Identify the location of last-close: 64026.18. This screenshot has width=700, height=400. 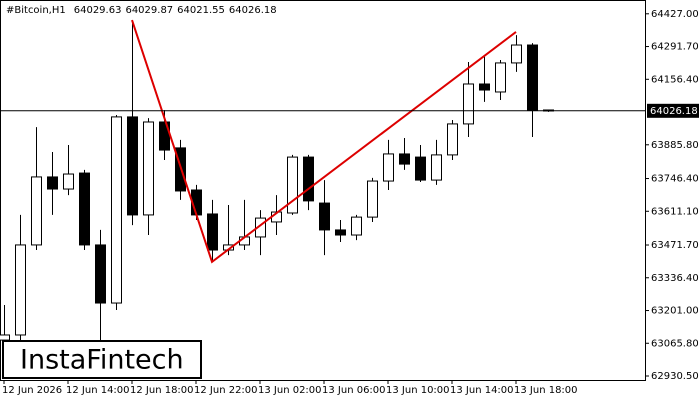
(253, 10).